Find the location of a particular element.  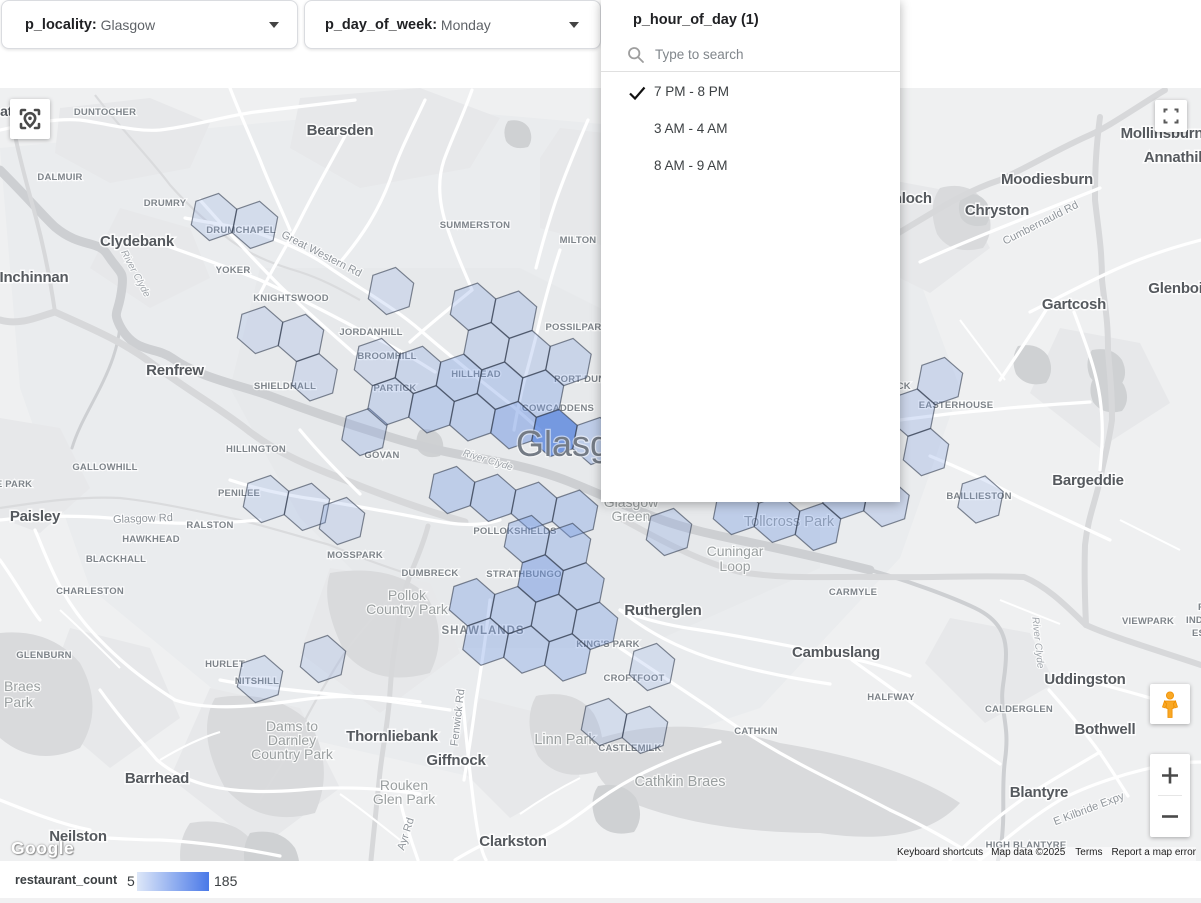

svg-text: YOKER is located at coordinates (233, 270).